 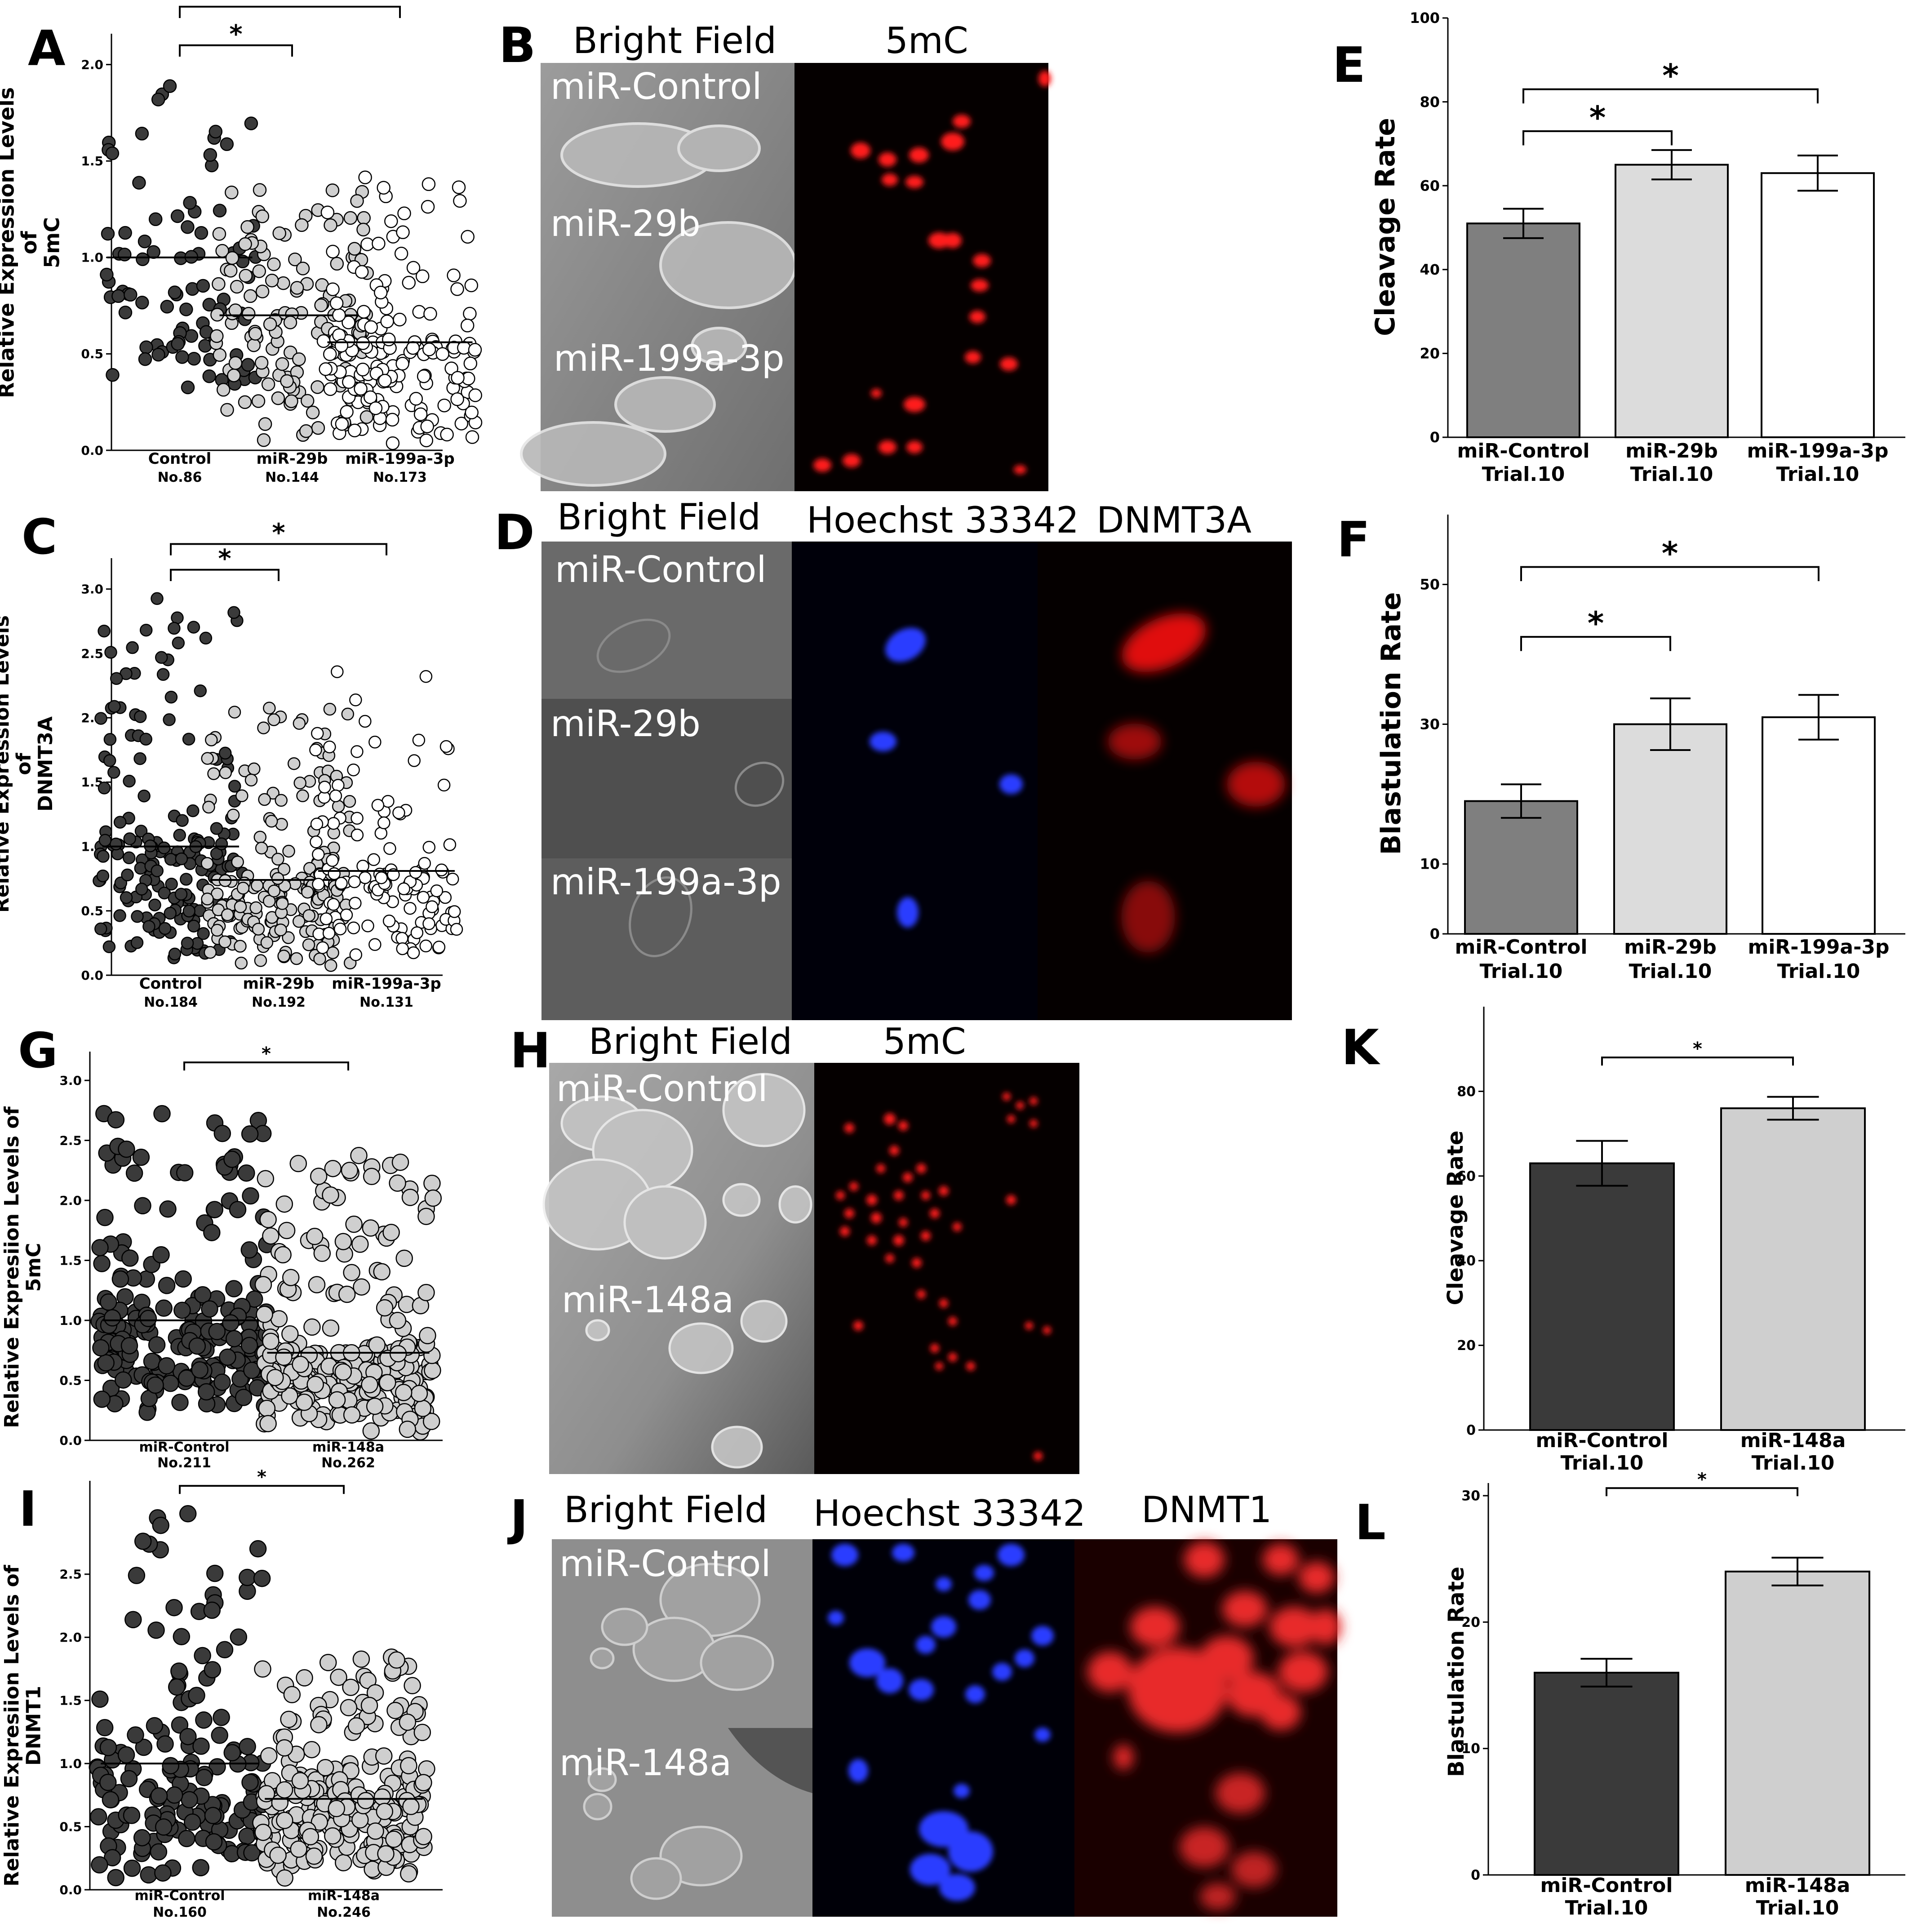 I want to click on x-category-sublabel: No.131, so click(x=386, y=1002).